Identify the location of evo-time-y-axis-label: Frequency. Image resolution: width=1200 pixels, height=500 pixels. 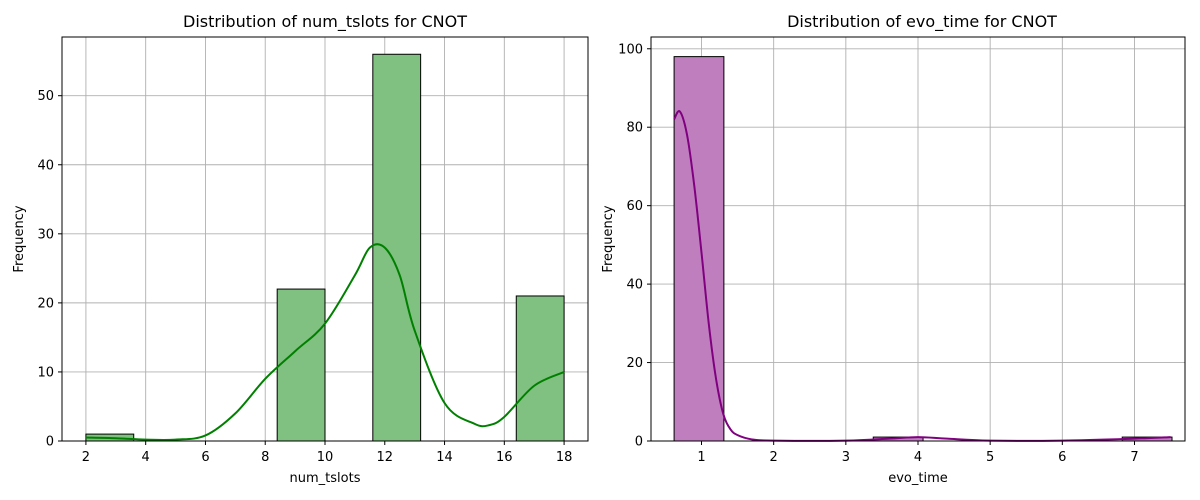
(608, 238).